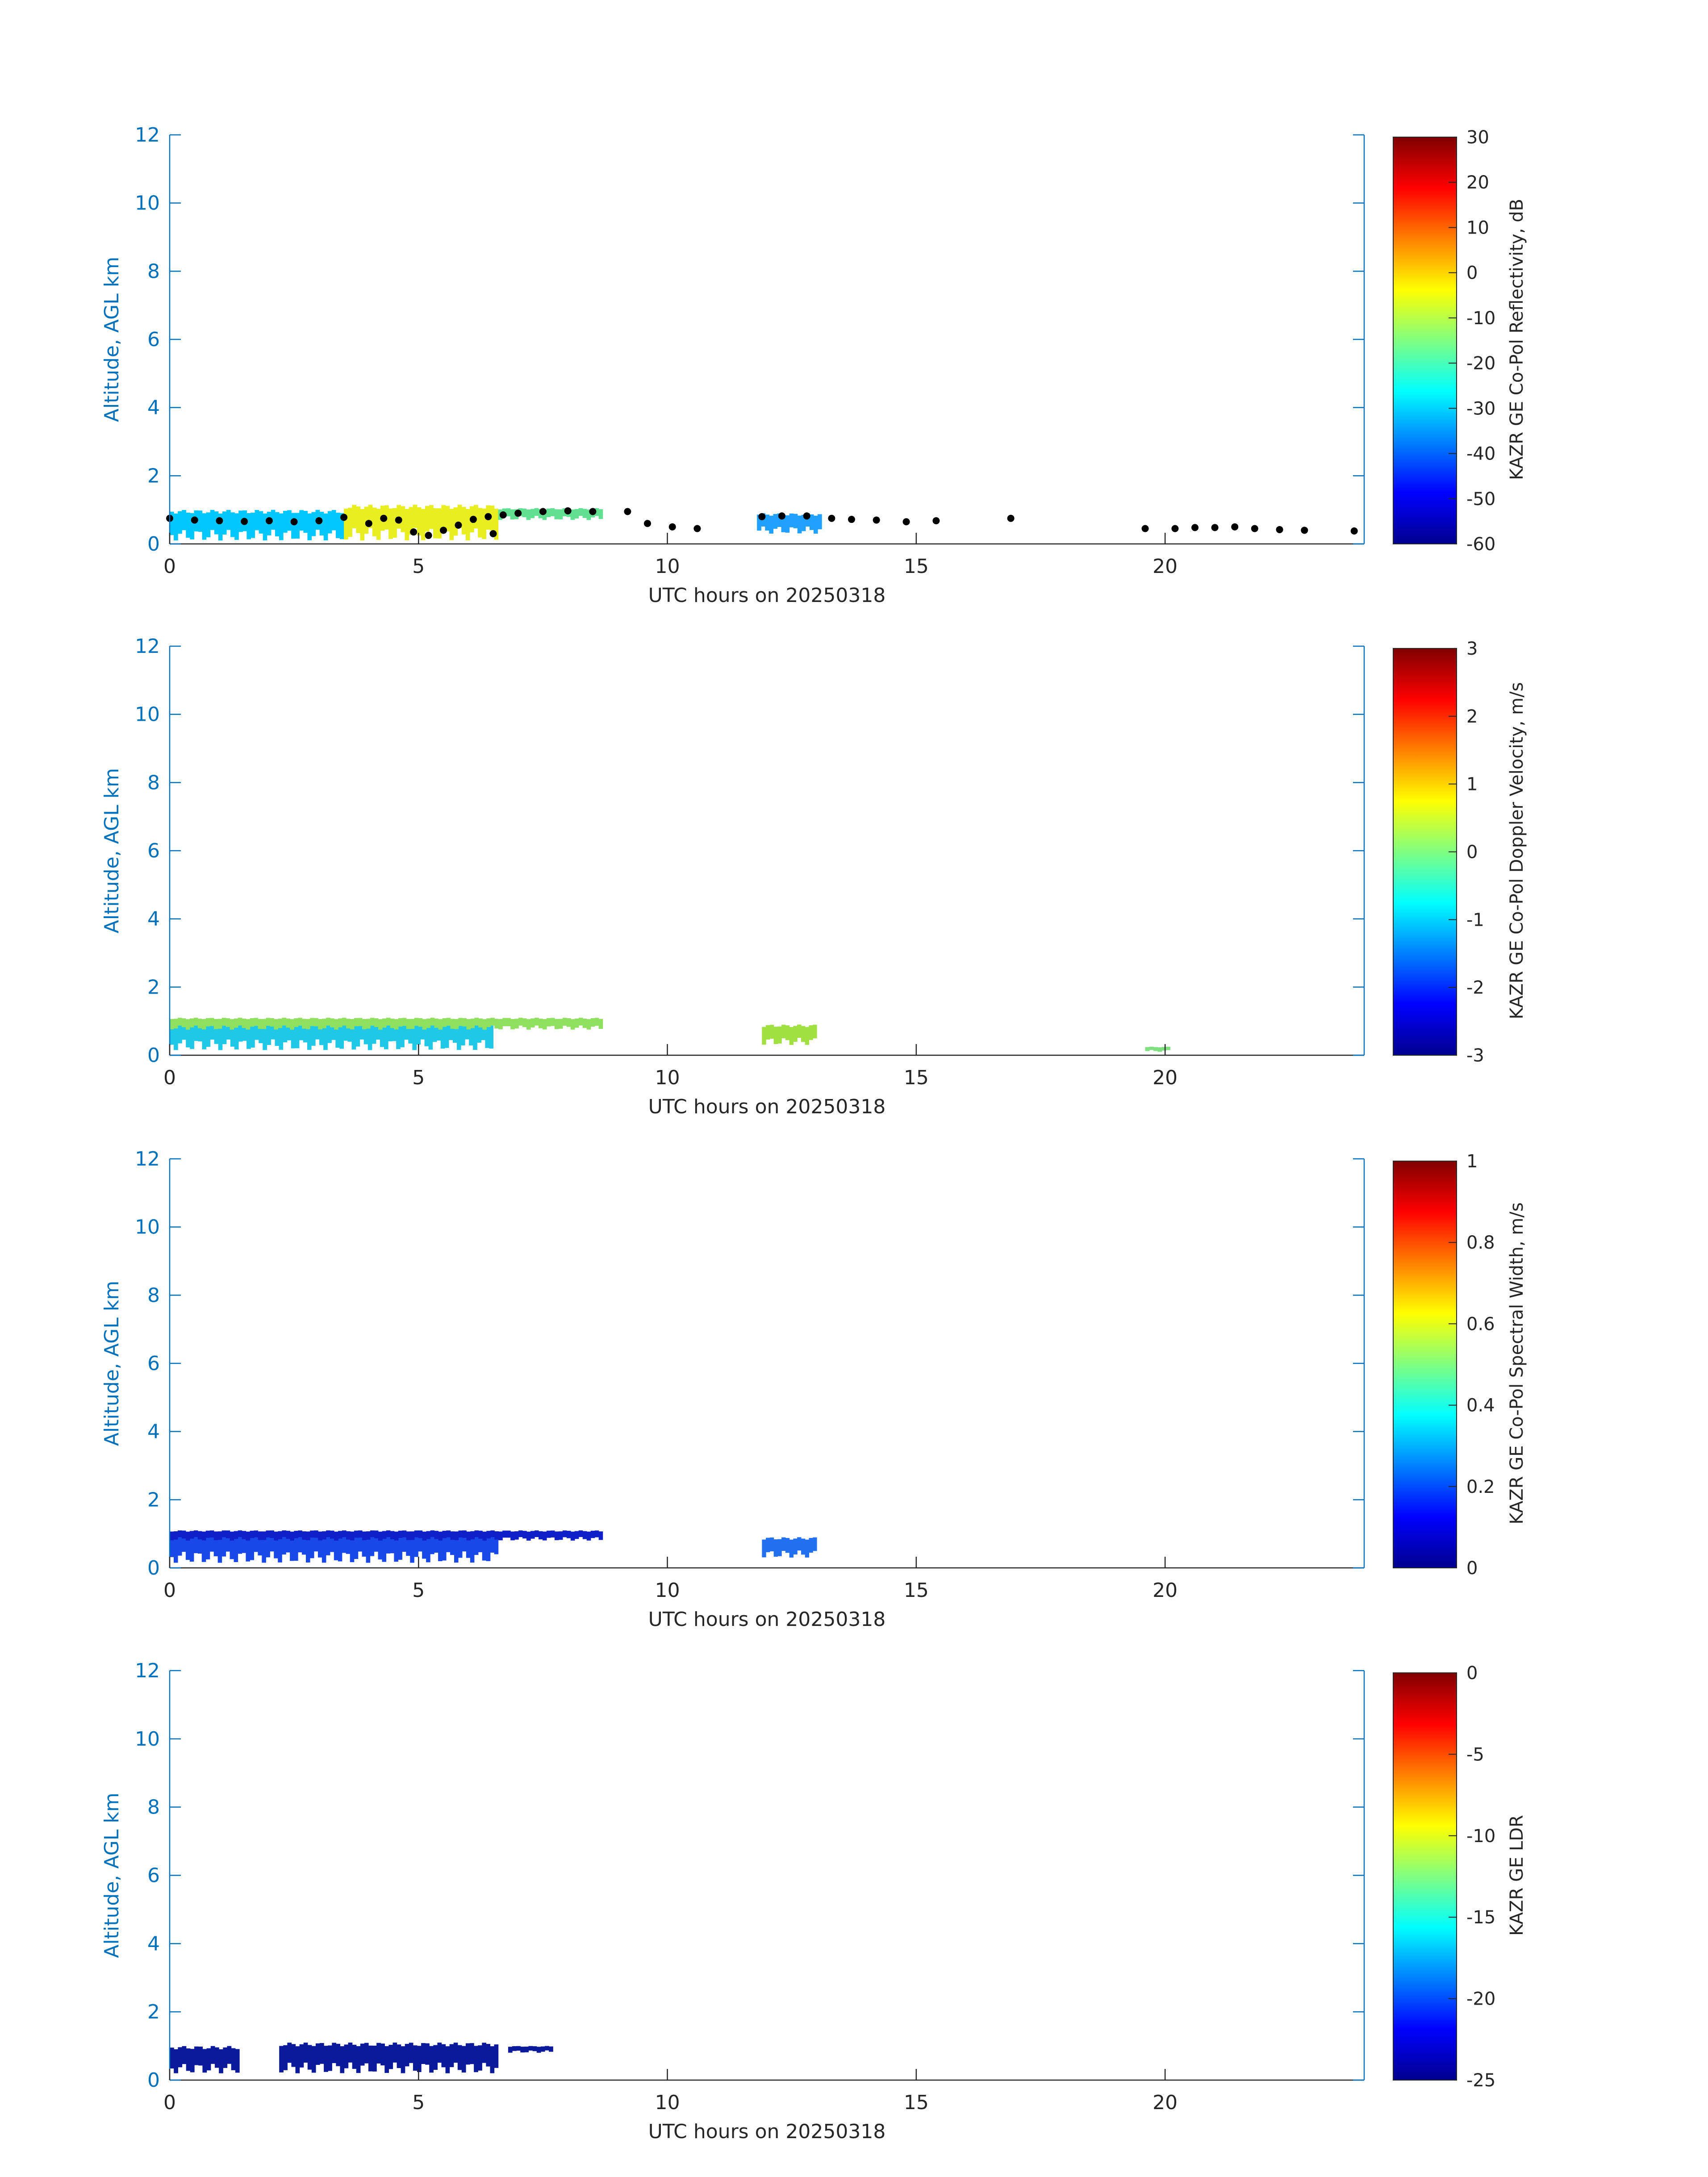 Image resolution: width=1708 pixels, height=2177 pixels. What do you see at coordinates (1477, 137) in the screenshot?
I see `colorbar-tick-label: 30` at bounding box center [1477, 137].